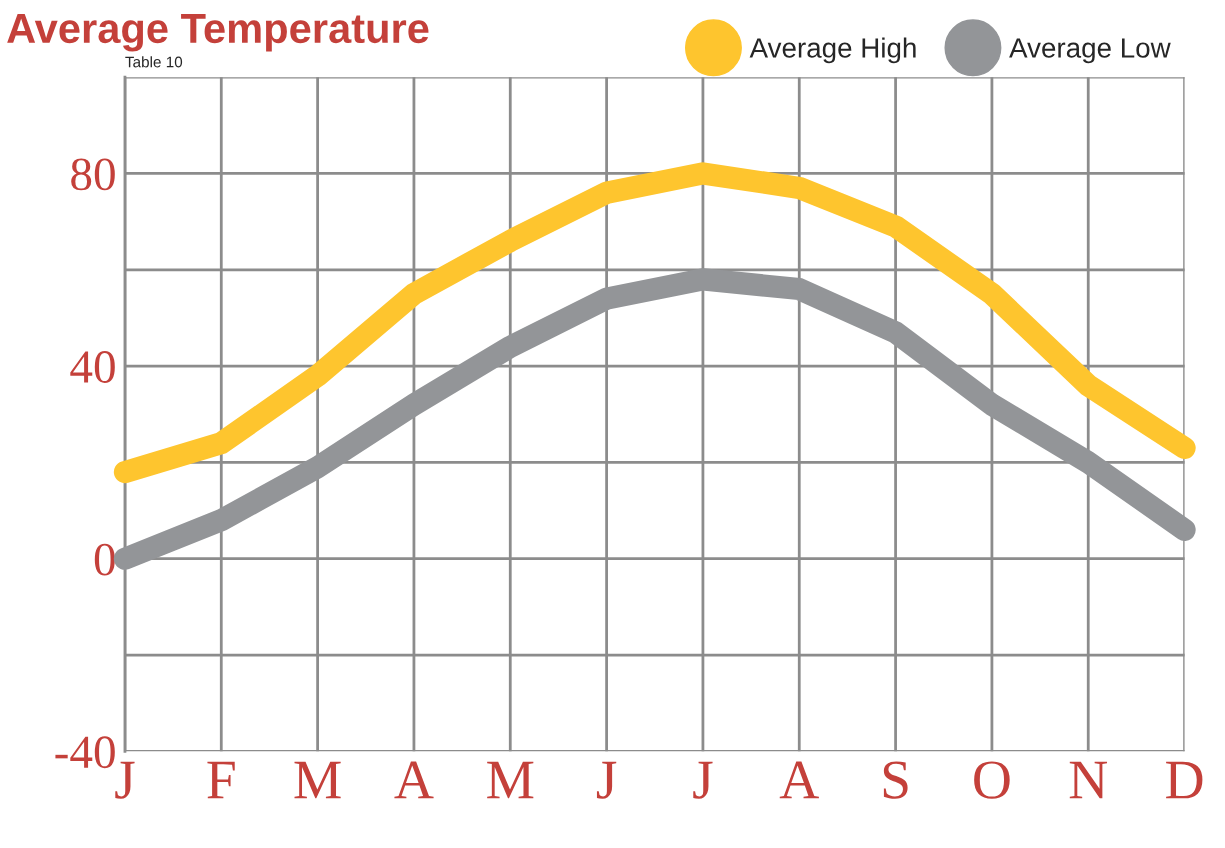 The height and width of the screenshot is (848, 1225). Describe the element at coordinates (1090, 51) in the screenshot. I see `legend-label: Average Low` at that location.